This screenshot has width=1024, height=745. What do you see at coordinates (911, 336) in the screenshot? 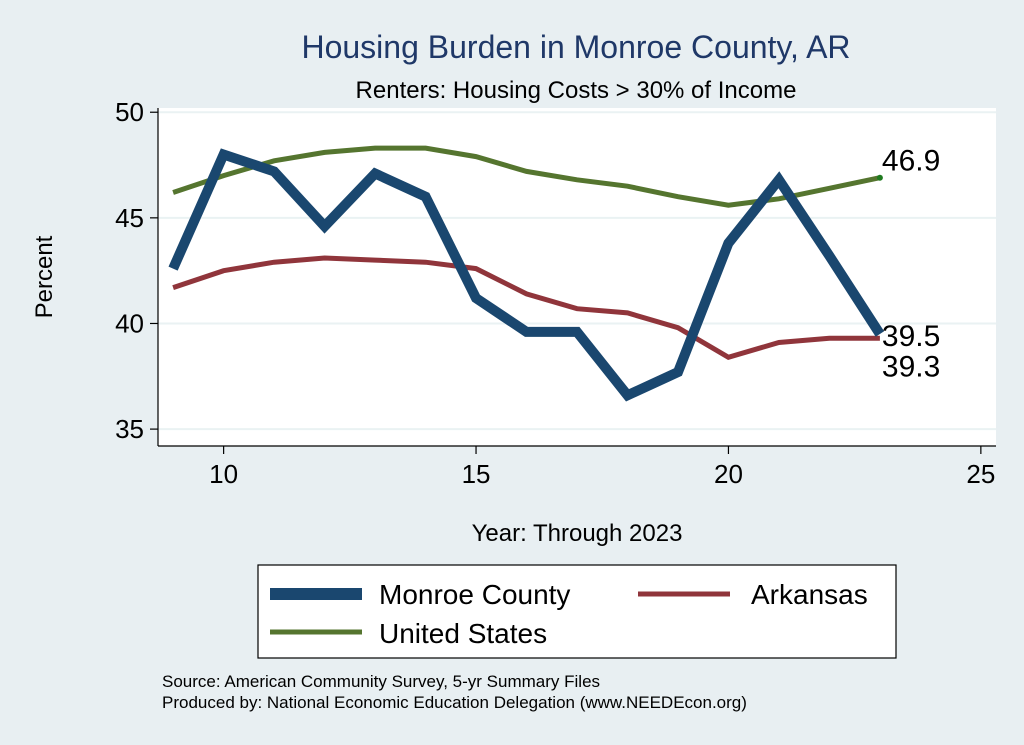
I see `end-label-monroe-county: 39.5` at bounding box center [911, 336].